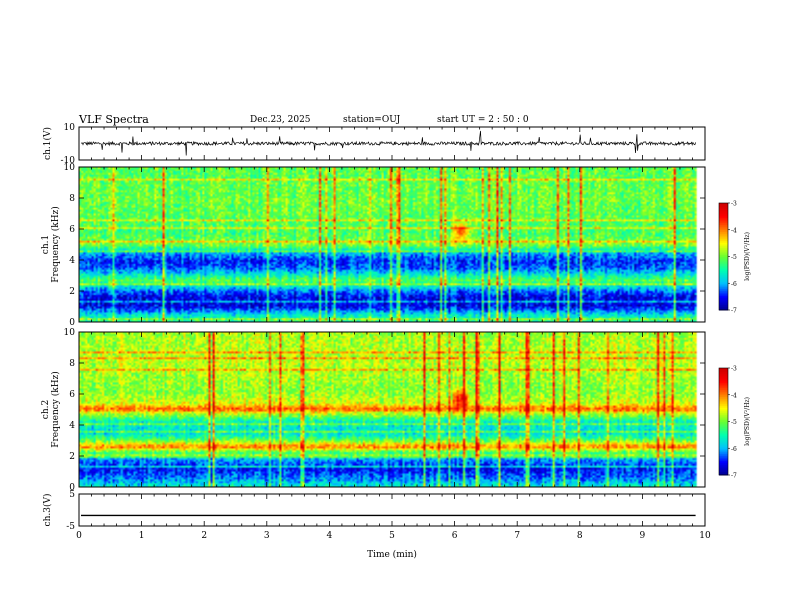 Image resolution: width=792 pixels, height=612 pixels. I want to click on y-tick-label: 2, so click(72, 292).